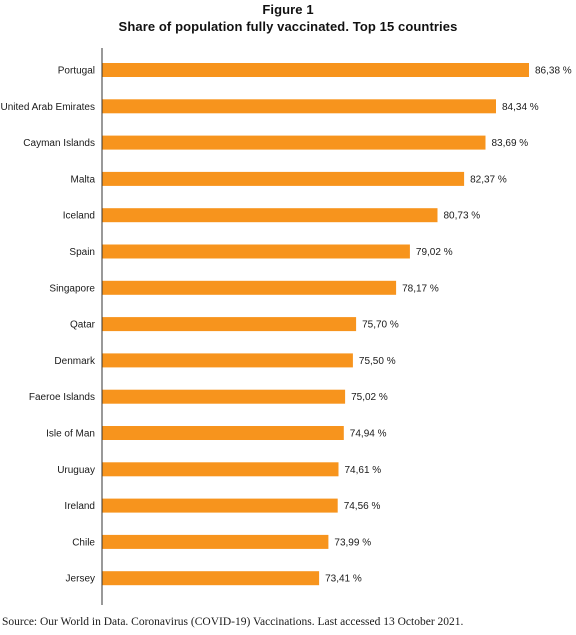 This screenshot has width=576, height=635. I want to click on value-label: 75,02 %, so click(369, 397).